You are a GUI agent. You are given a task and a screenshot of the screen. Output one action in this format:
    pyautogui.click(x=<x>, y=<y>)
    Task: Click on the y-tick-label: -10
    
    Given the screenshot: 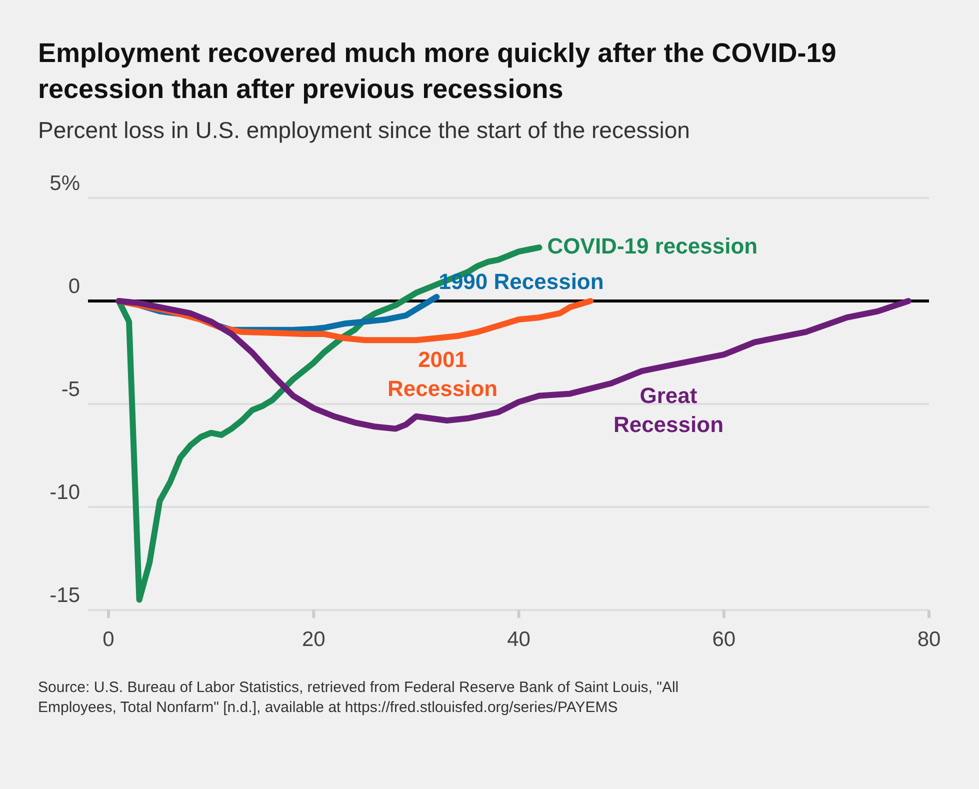 What is the action you would take?
    pyautogui.click(x=65, y=492)
    